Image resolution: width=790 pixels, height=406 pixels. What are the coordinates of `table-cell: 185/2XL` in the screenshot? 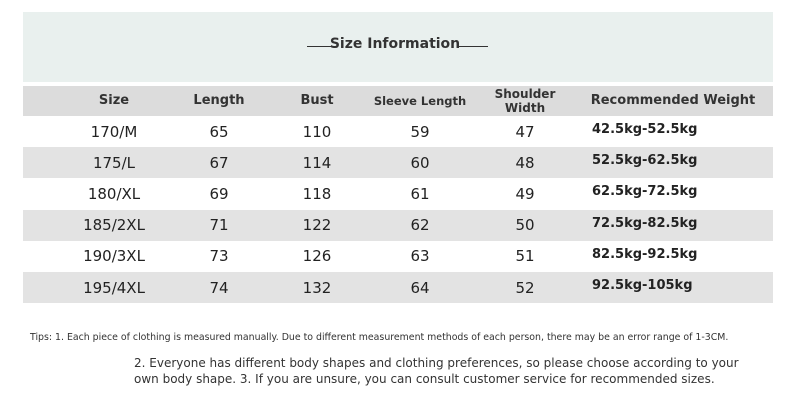 It's located at (114, 225).